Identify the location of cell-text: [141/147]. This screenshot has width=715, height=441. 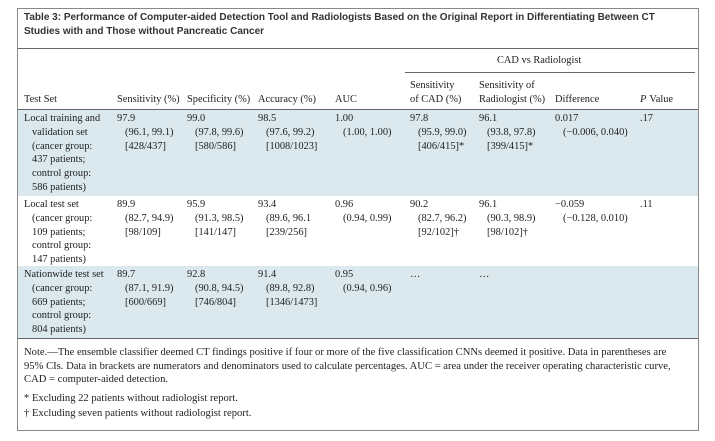
(215, 232).